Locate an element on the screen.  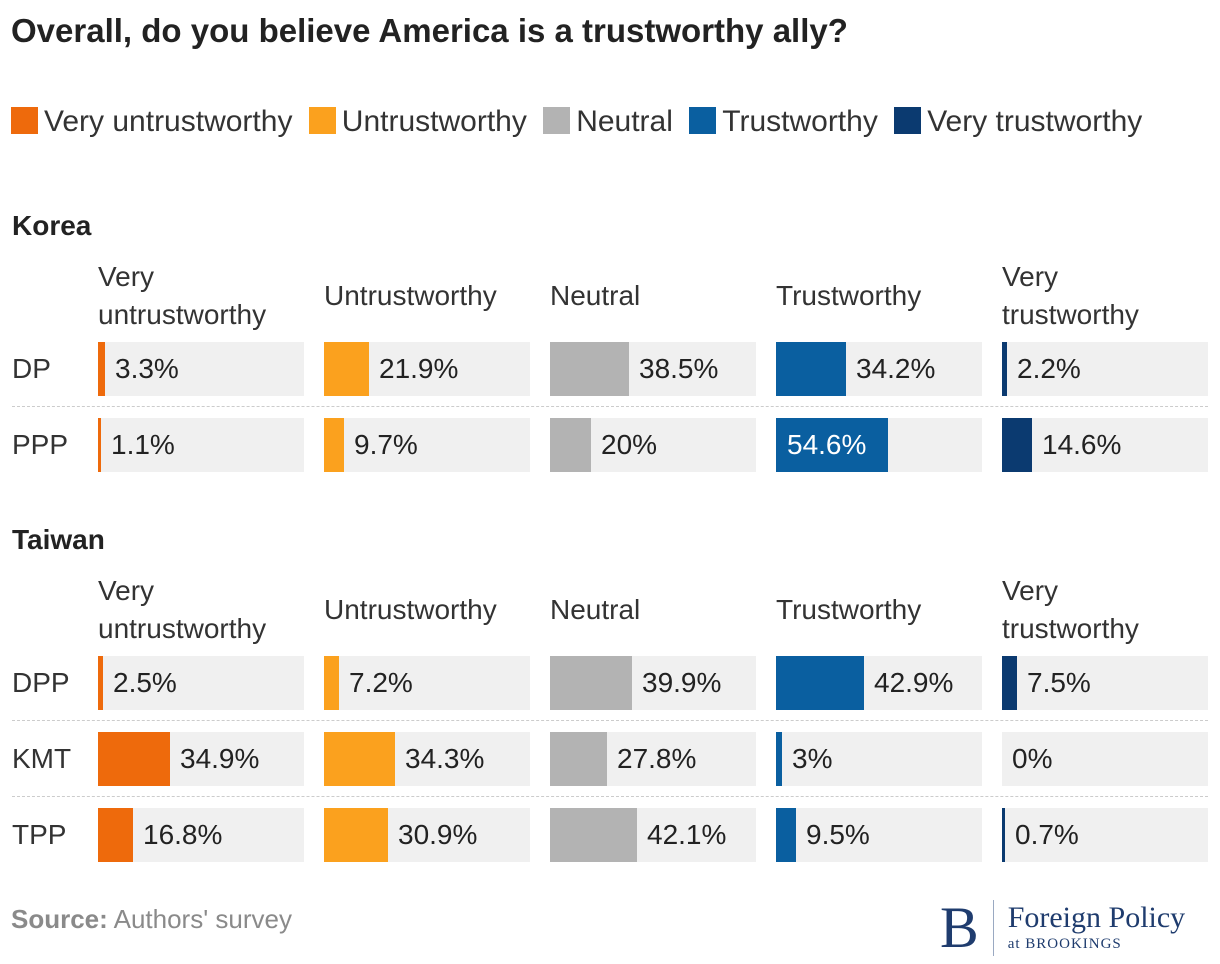
value-label: 1.1% is located at coordinates (143, 444).